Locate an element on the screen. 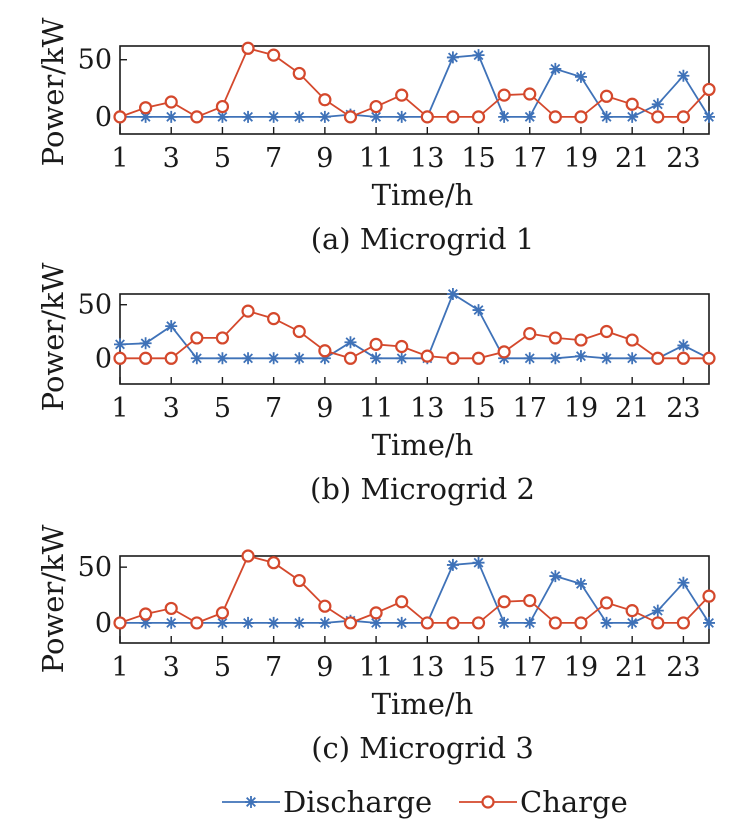 Image resolution: width=752 pixels, height=831 pixels. x-tick-label: 11 is located at coordinates (376, 158).